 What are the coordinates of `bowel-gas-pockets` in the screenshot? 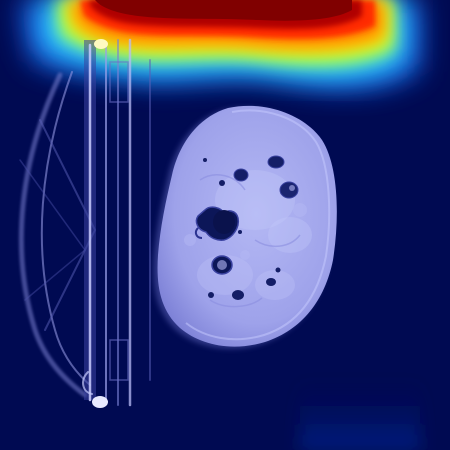 It's located at (246, 227).